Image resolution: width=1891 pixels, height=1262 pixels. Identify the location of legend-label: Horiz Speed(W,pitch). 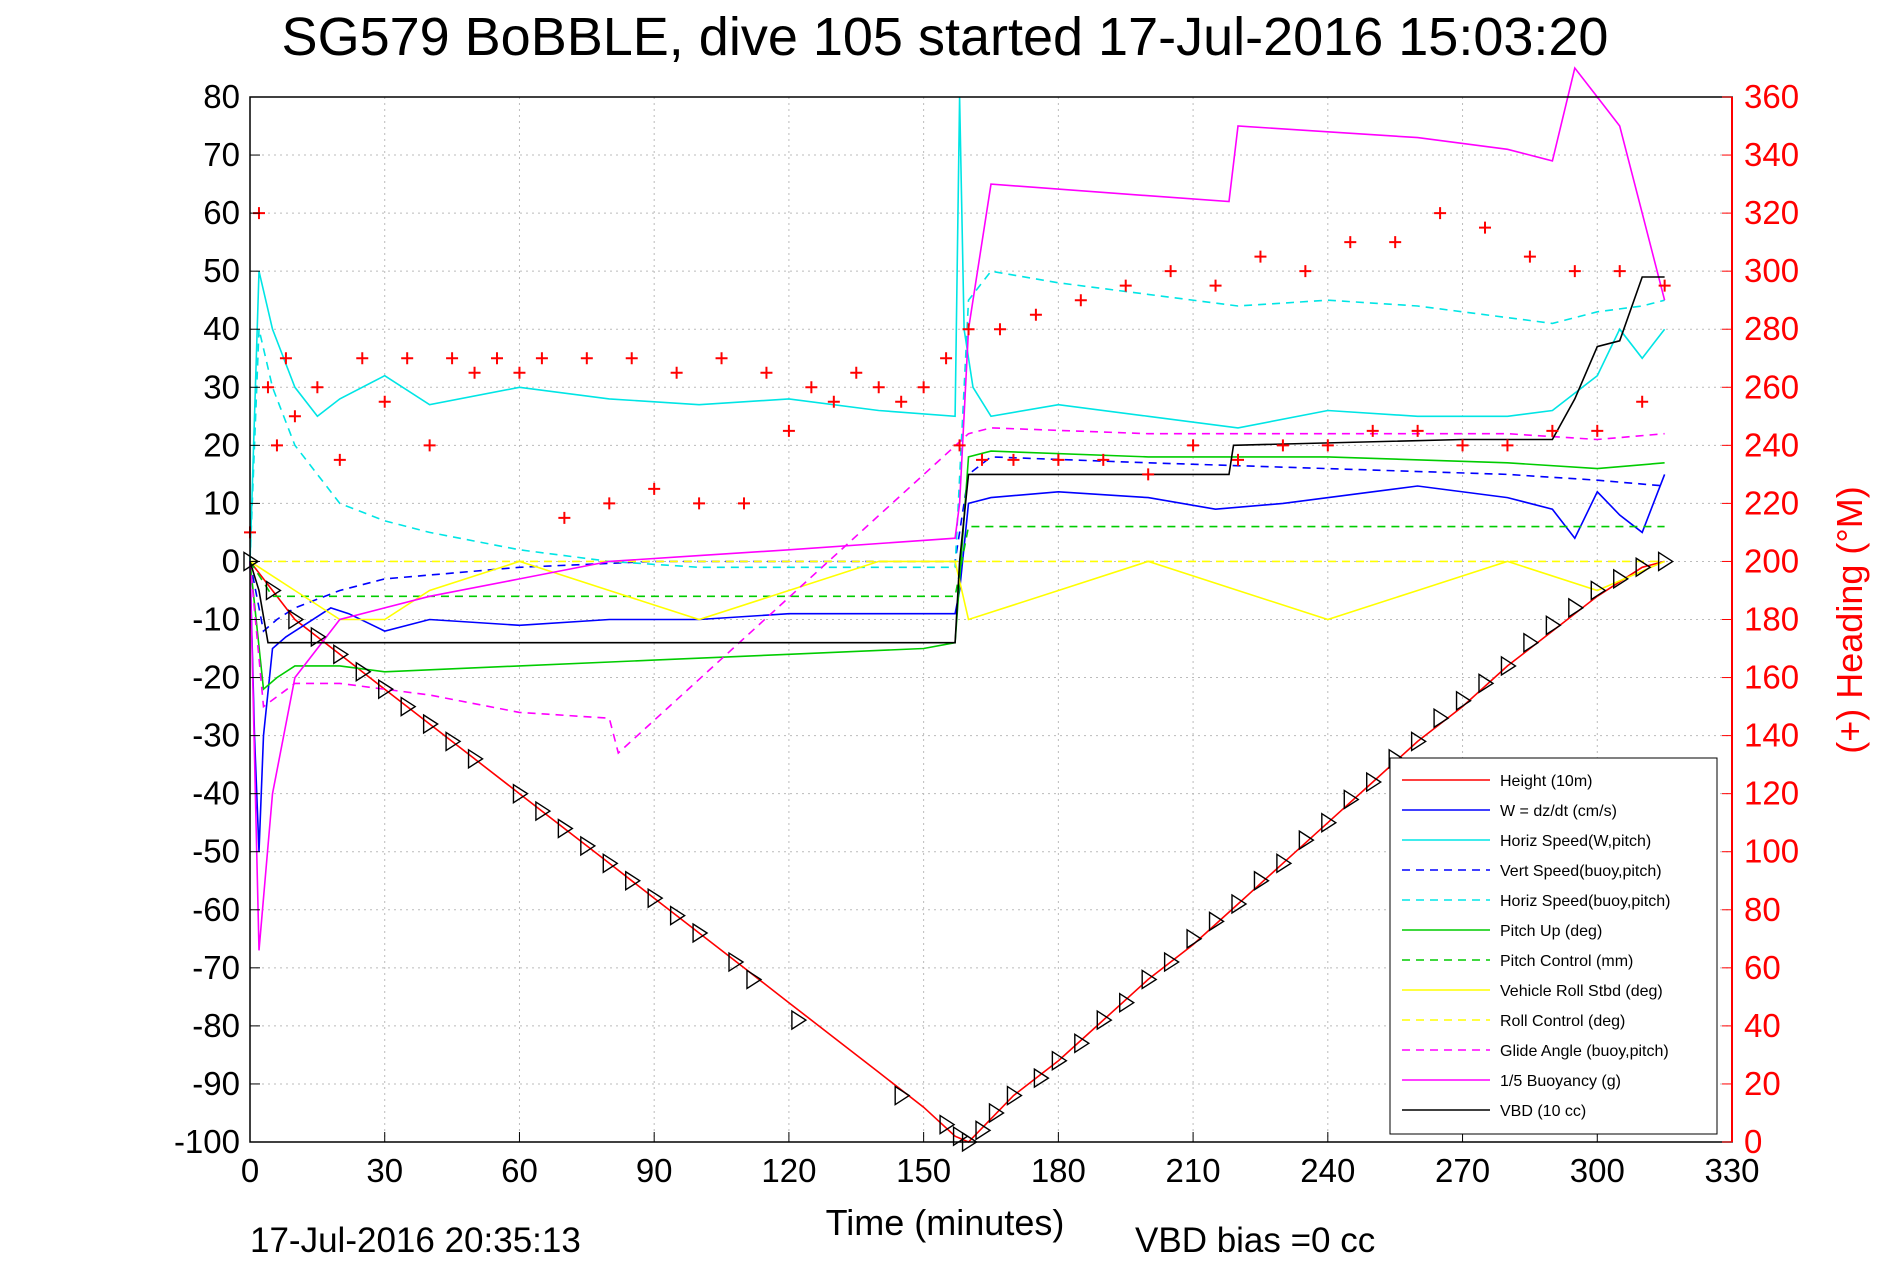
(1575, 841).